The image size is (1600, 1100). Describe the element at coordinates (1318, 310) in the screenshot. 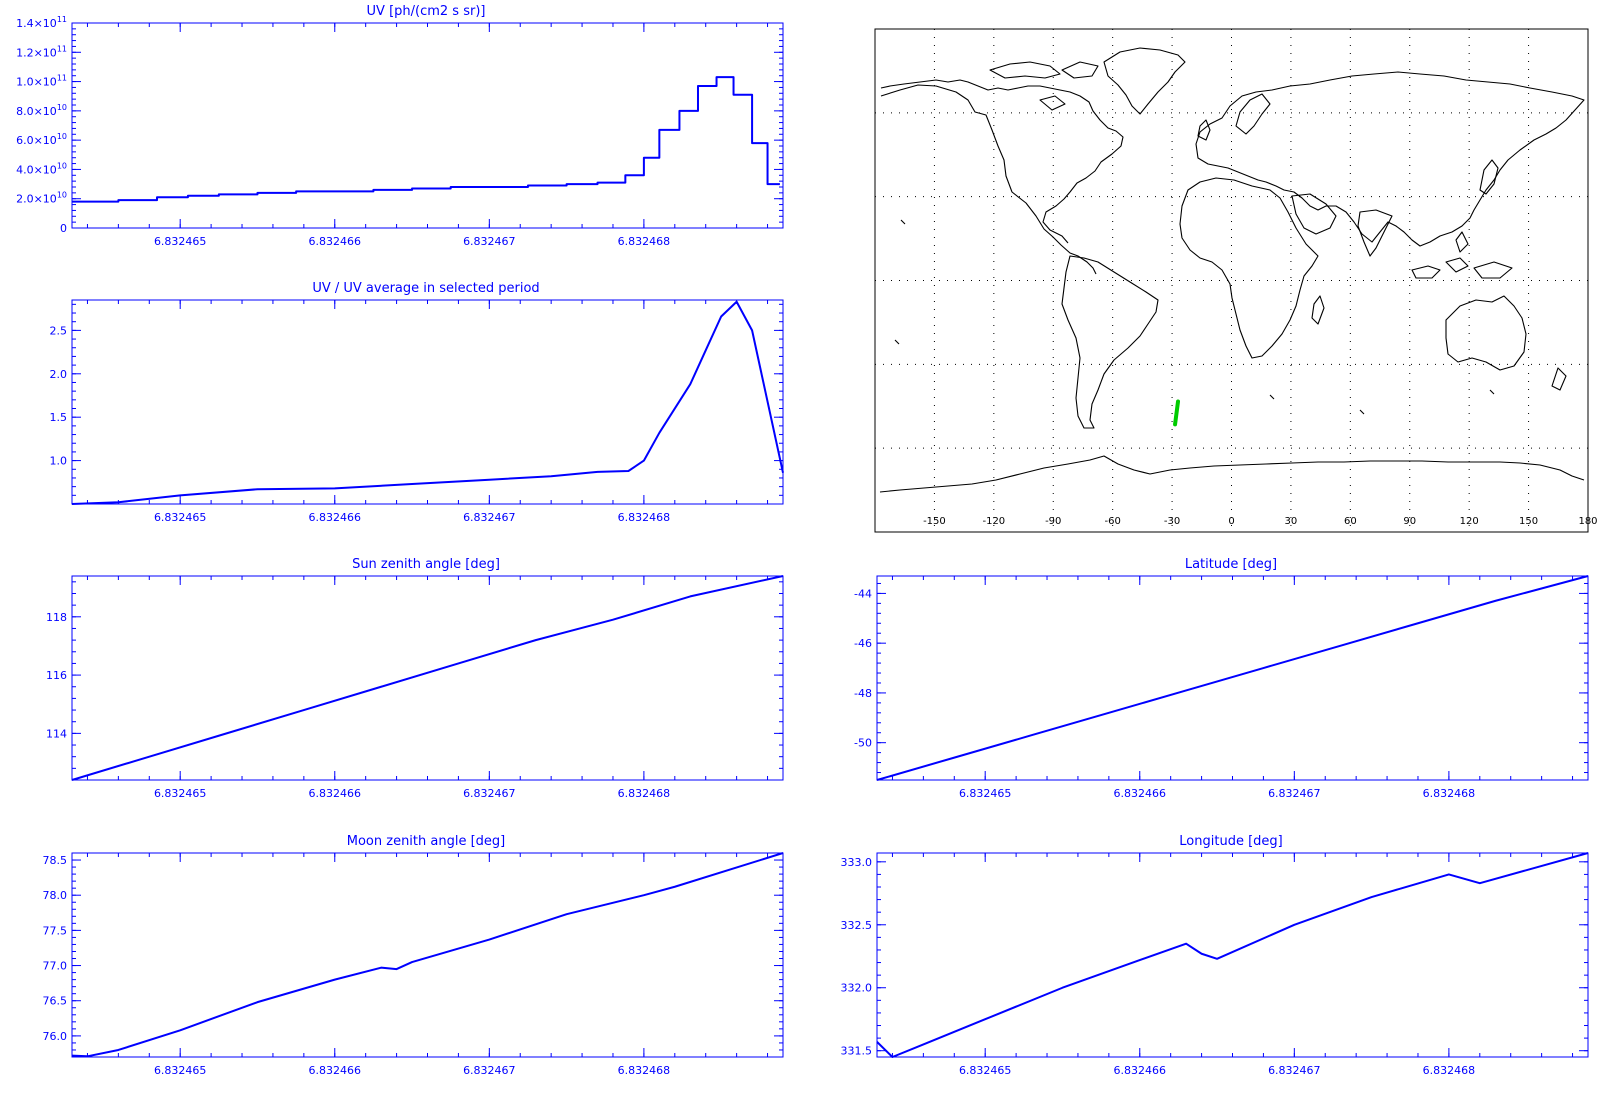

I see `madagascar-outline` at that location.